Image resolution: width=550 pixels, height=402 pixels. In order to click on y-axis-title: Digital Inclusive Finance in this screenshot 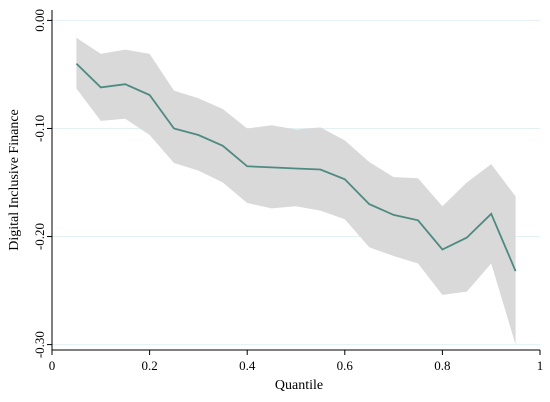, I will do `click(14, 180)`.